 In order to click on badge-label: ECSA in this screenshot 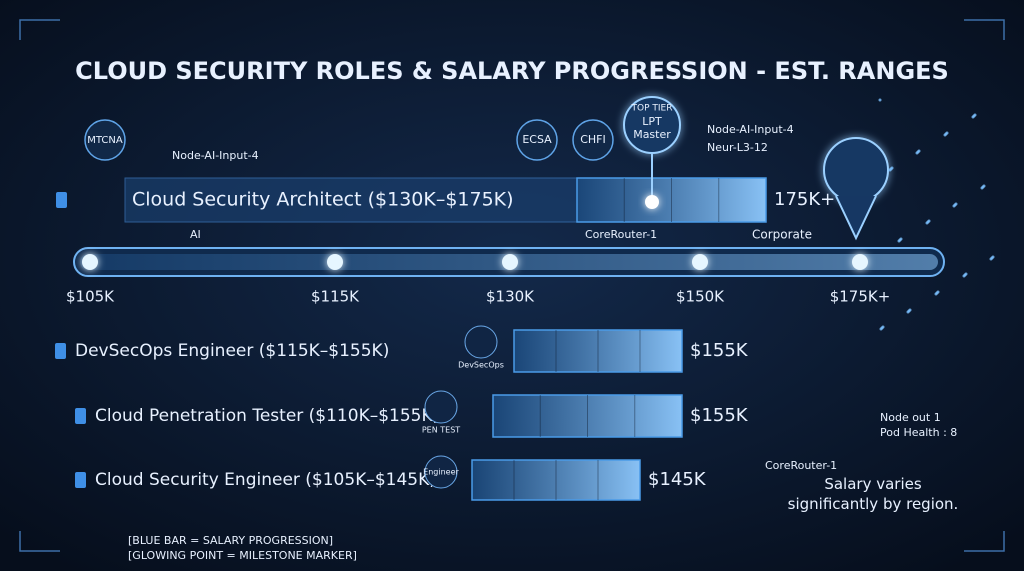, I will do `click(537, 139)`.